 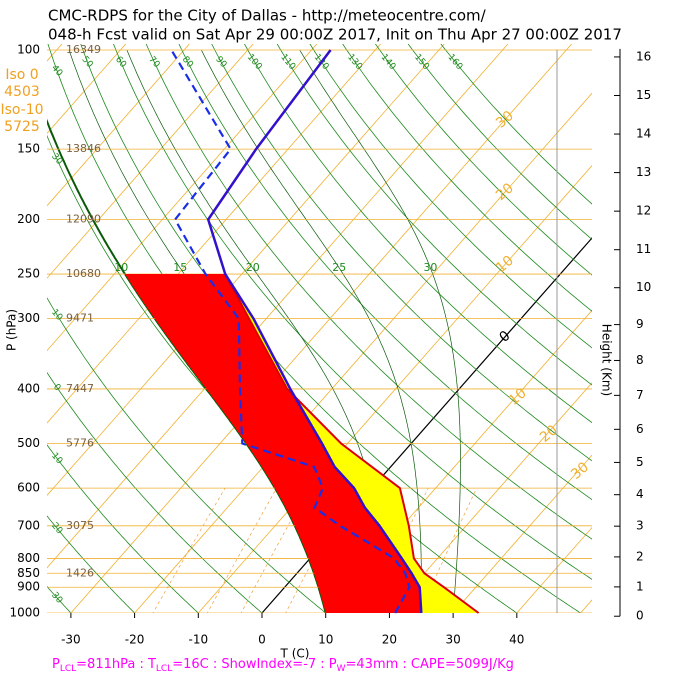 I want to click on geopotential-label: 3075, so click(x=80, y=525).